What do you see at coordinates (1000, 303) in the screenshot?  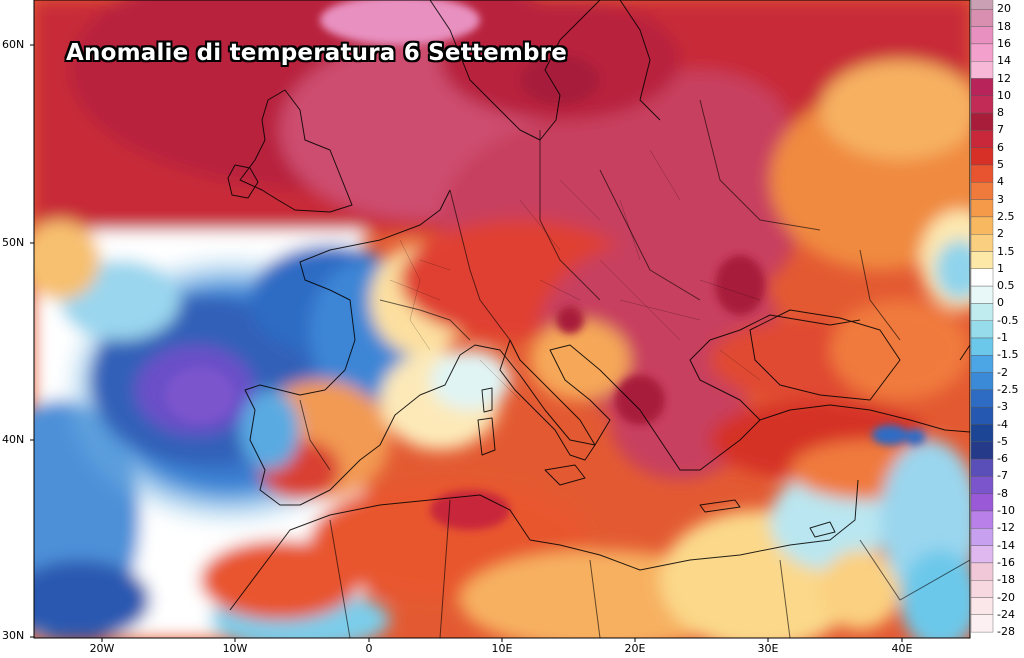 I see `legend-level-label: 0` at bounding box center [1000, 303].